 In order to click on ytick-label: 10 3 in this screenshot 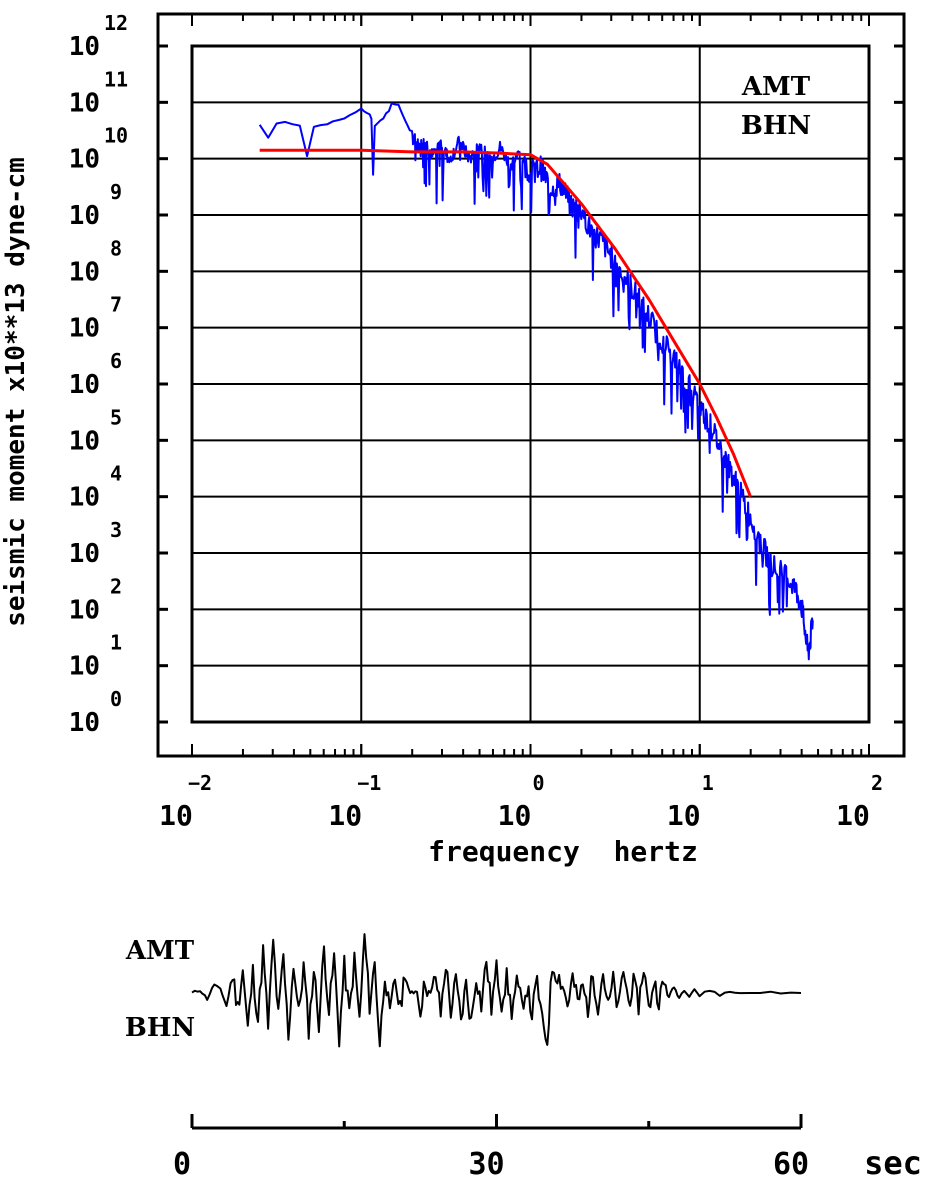, I will do `click(95, 543)`.